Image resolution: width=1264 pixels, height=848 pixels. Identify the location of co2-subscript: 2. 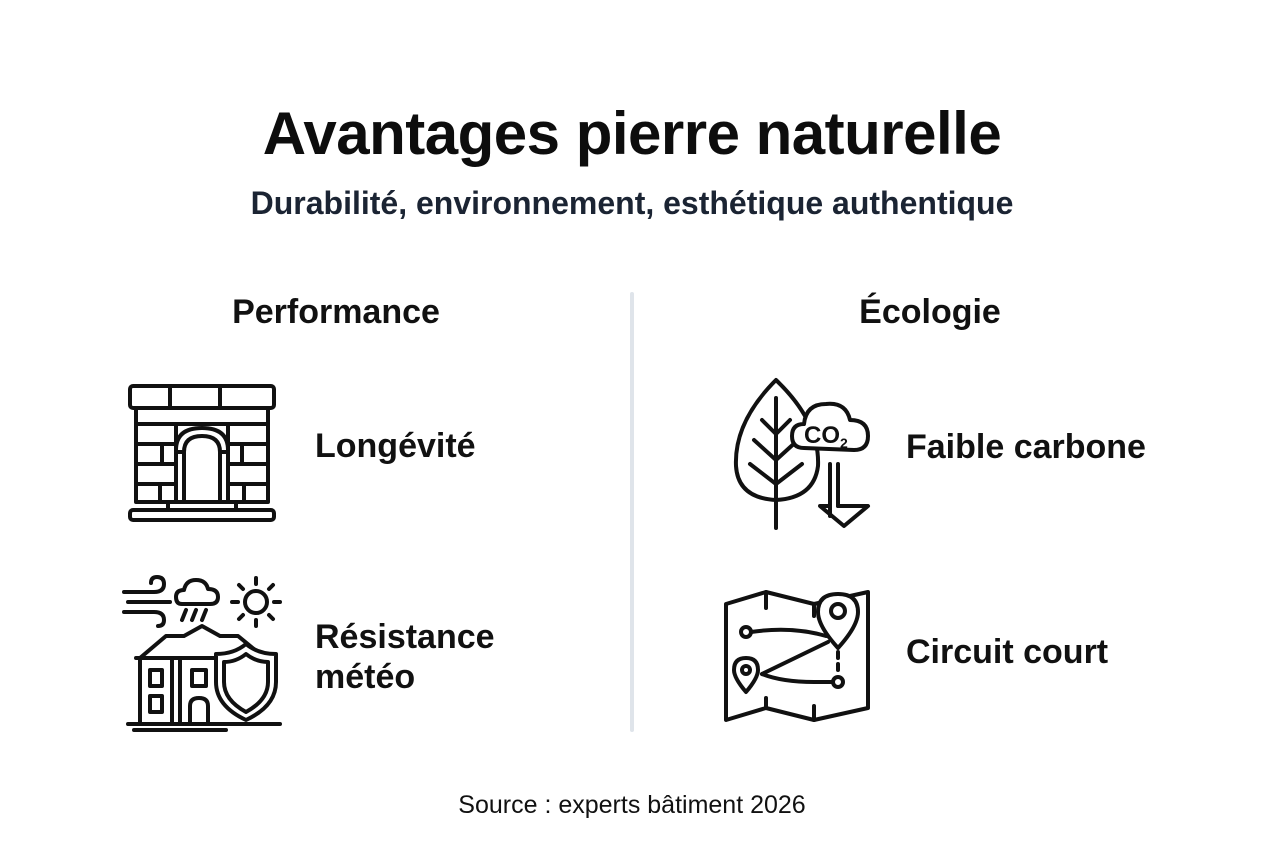
(844, 443).